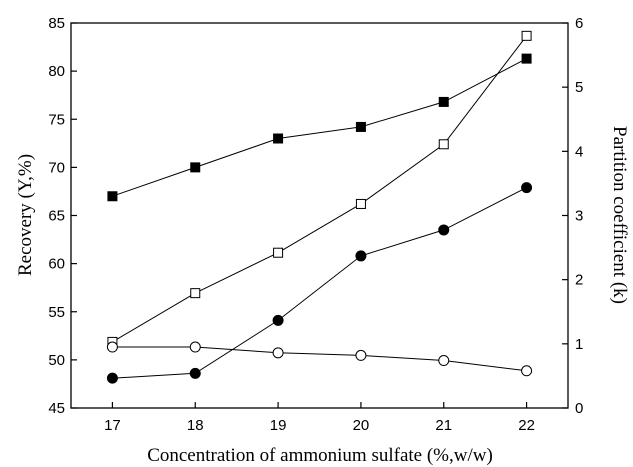  What do you see at coordinates (579, 344) in the screenshot?
I see `y-tick-label-right: 1` at bounding box center [579, 344].